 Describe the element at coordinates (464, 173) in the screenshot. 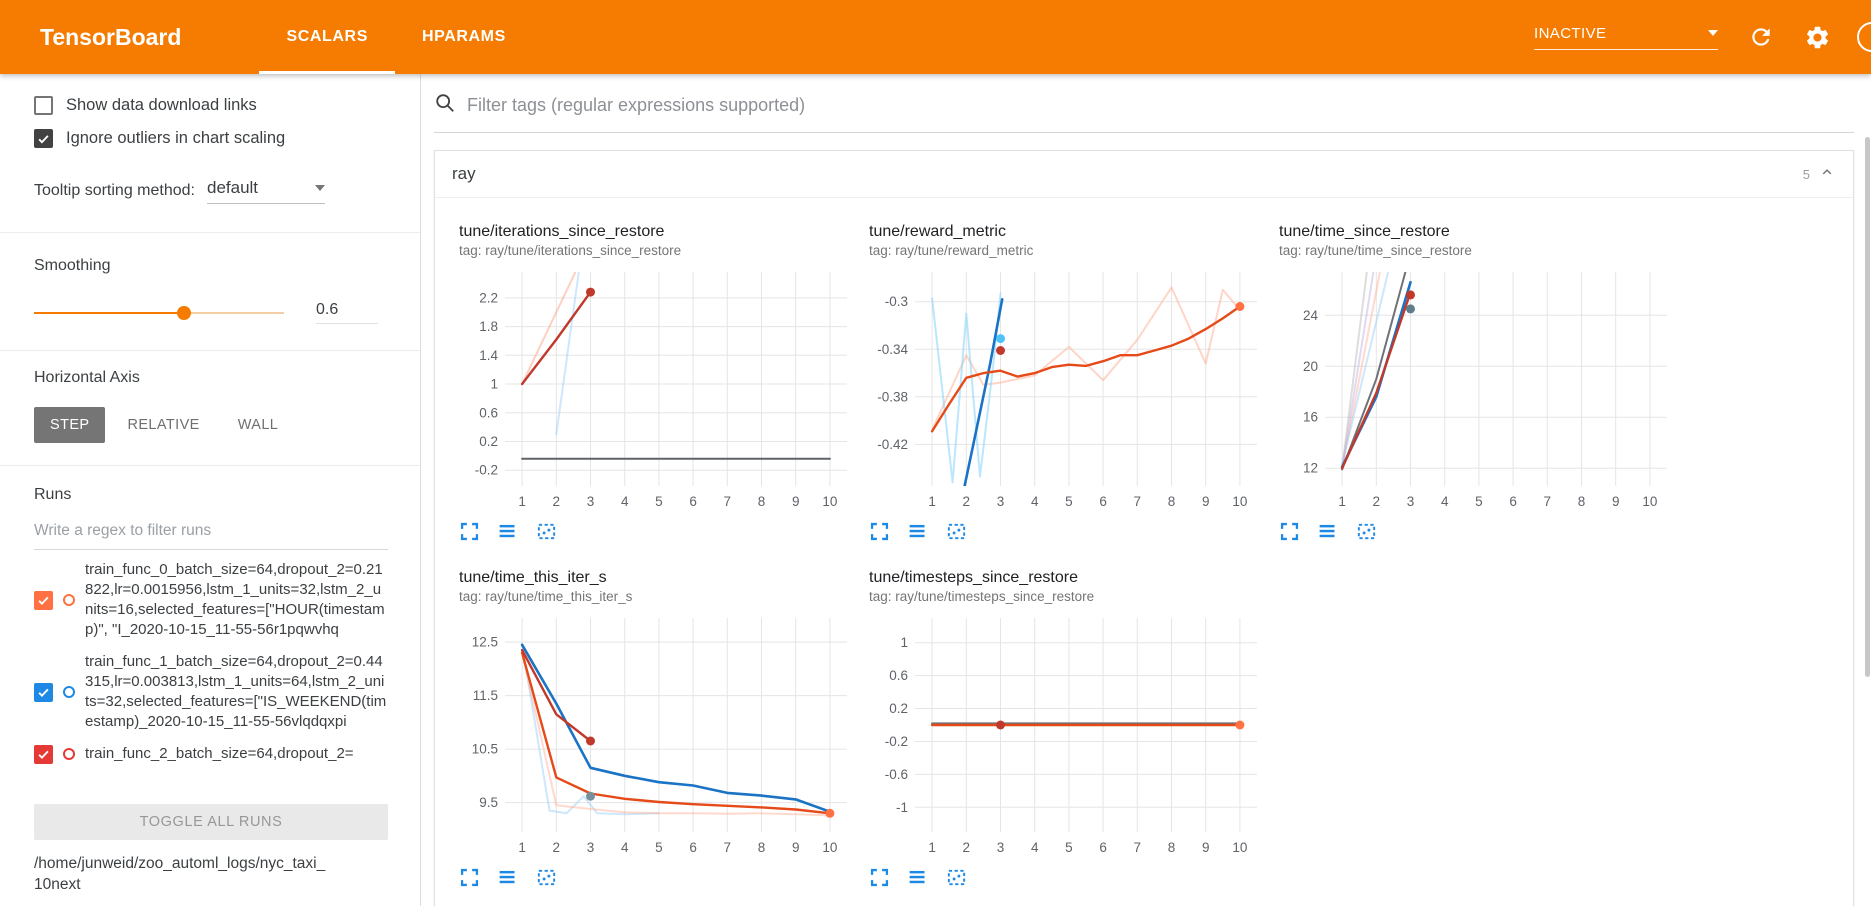

I see `tag-group-title: ray` at that location.